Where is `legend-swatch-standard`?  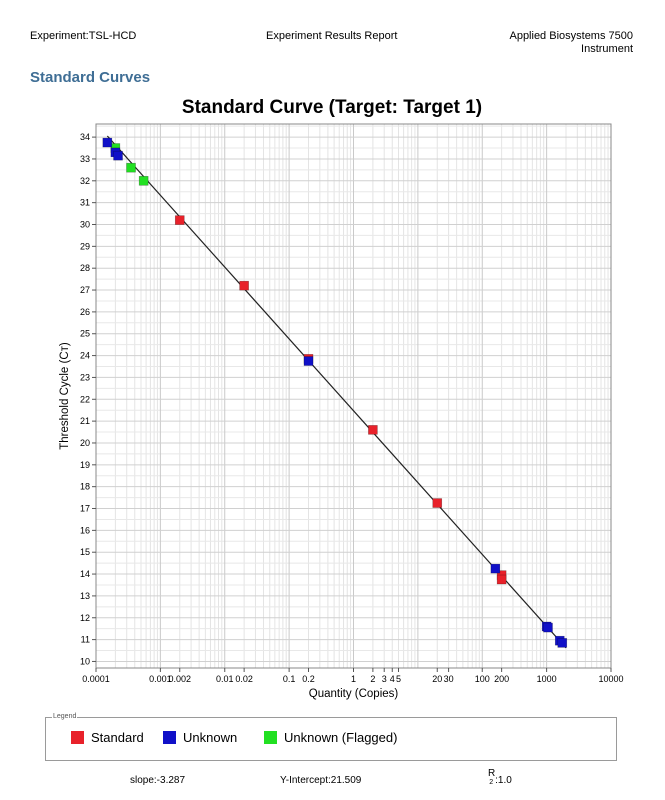
legend-swatch-standard is located at coordinates (77, 737).